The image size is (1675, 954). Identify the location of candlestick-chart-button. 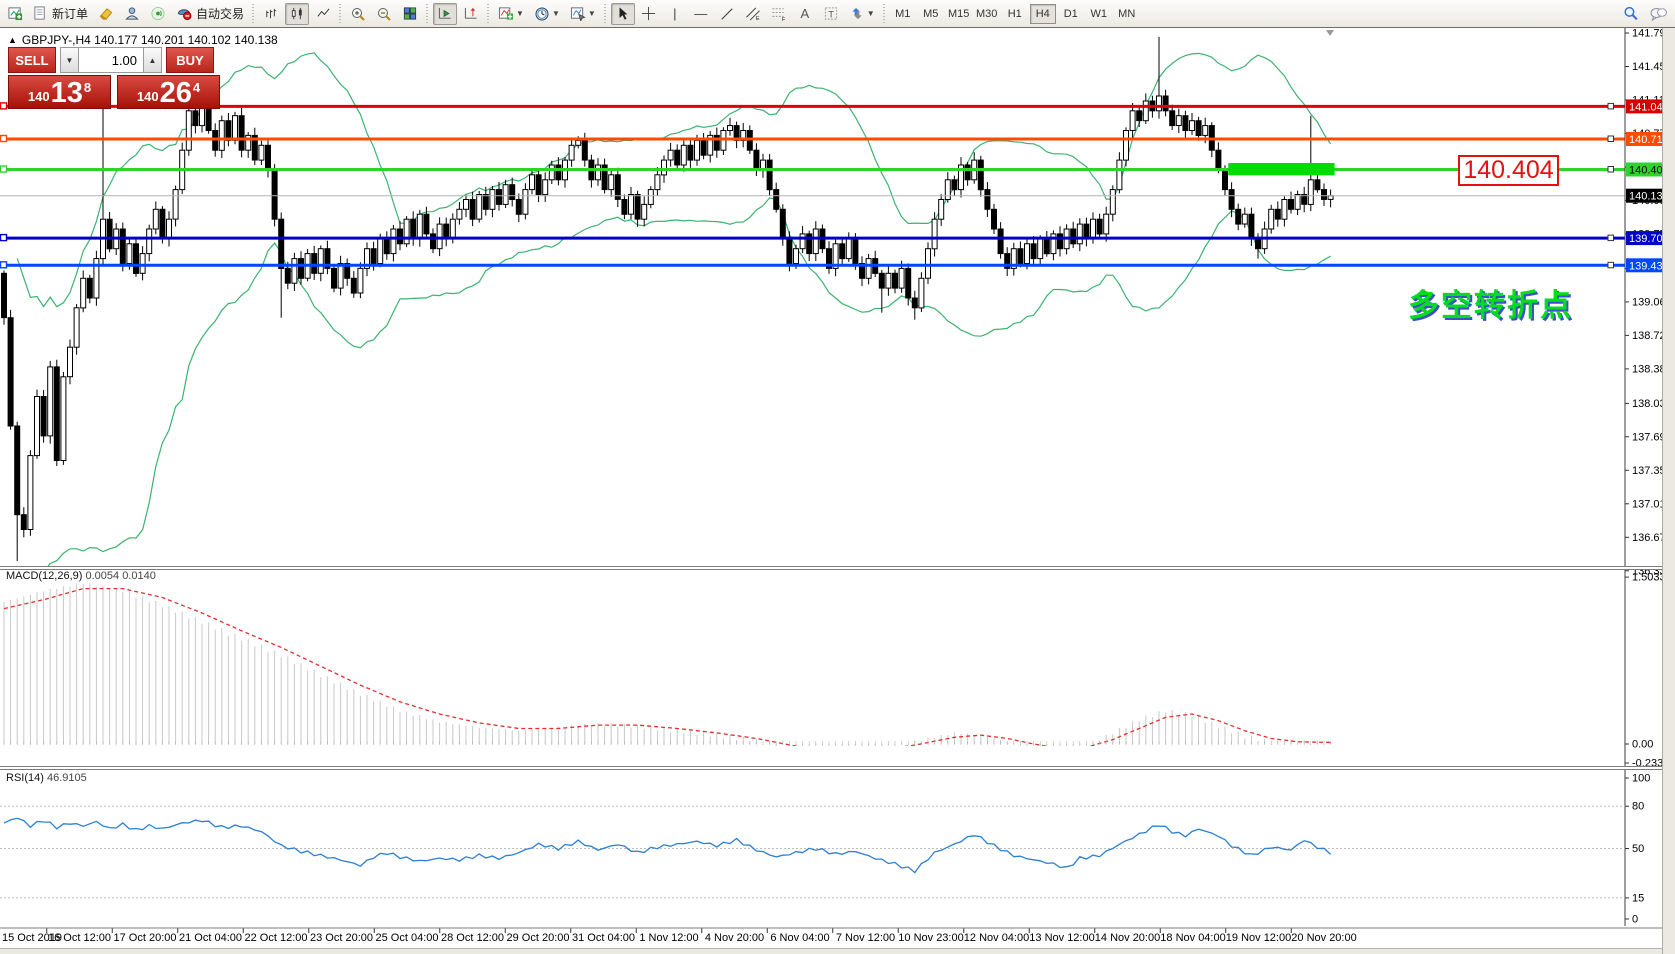
(297, 13).